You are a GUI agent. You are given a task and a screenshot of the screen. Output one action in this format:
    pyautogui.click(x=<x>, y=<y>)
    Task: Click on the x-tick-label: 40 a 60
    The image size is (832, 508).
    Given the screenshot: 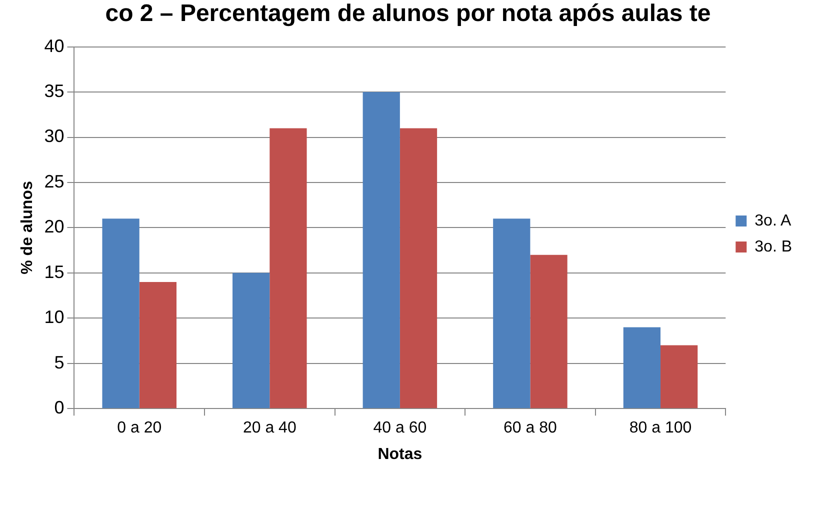 What is the action you would take?
    pyautogui.click(x=400, y=428)
    